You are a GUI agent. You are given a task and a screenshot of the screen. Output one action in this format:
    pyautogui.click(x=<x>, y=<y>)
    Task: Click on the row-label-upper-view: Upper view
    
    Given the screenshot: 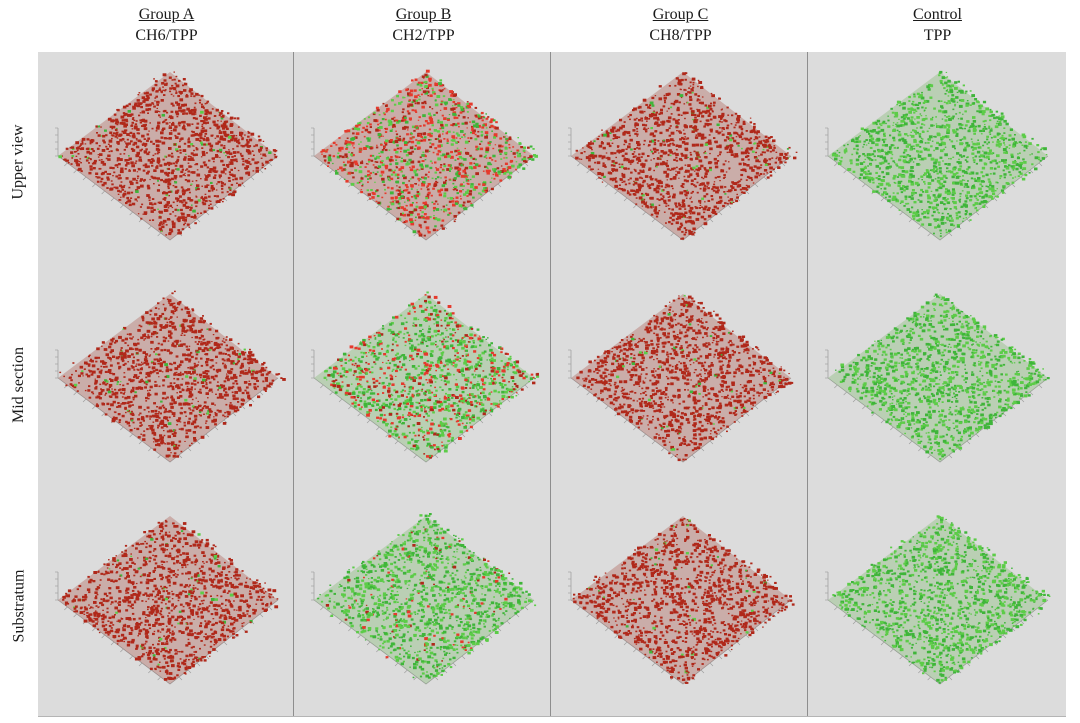 What is the action you would take?
    pyautogui.click(x=19, y=162)
    